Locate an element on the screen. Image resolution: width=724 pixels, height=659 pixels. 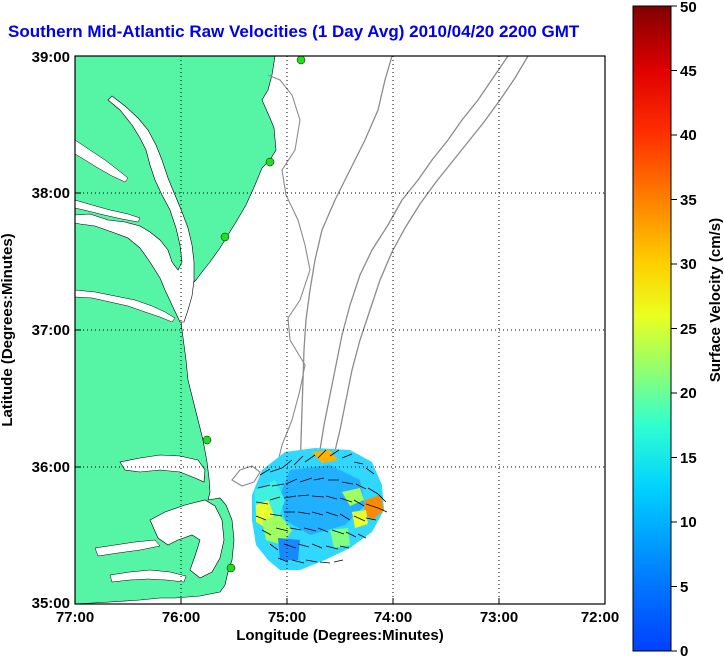
colorbar-tick: 5 is located at coordinates (684, 587).